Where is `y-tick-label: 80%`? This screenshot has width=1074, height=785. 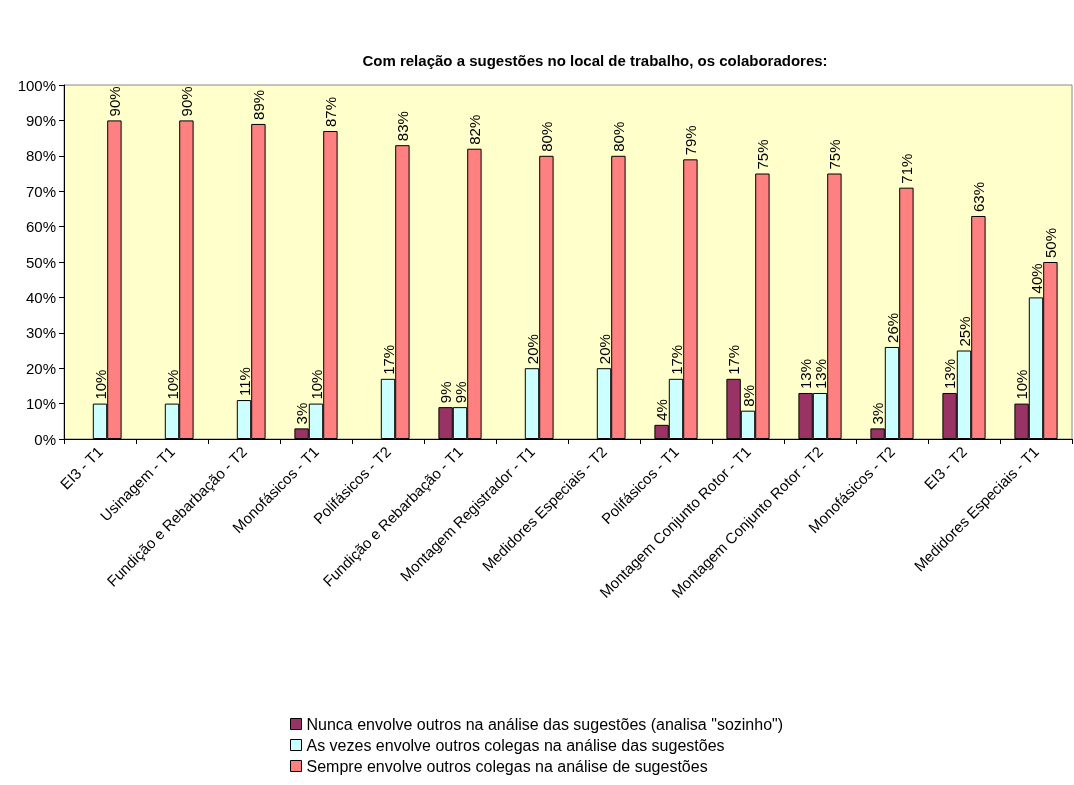
y-tick-label: 80% is located at coordinates (40, 156).